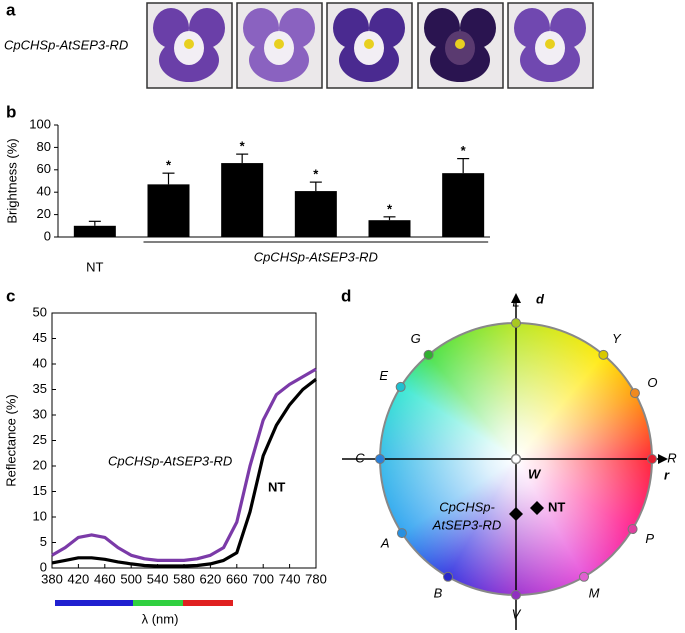 This screenshot has width=685, height=633. Describe the element at coordinates (671, 457) in the screenshot. I see `hue-label: R` at that location.